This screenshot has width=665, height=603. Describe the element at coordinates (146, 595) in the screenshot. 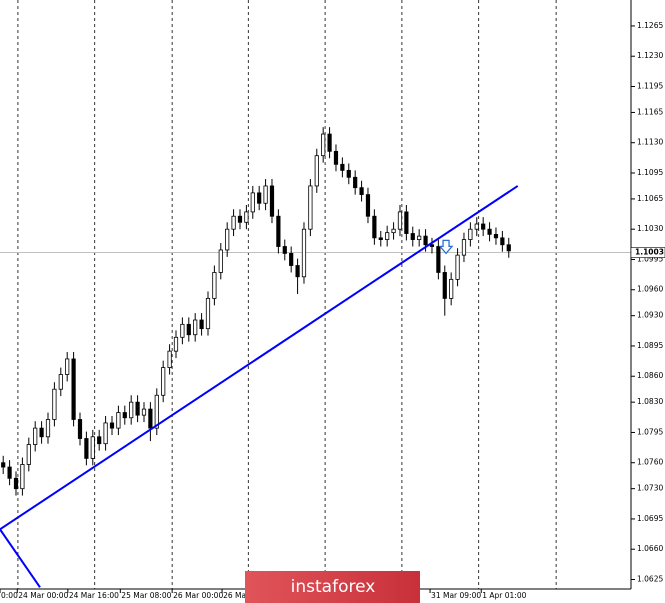

I see `x-tick-label: 25 Mar 08:00` at that location.